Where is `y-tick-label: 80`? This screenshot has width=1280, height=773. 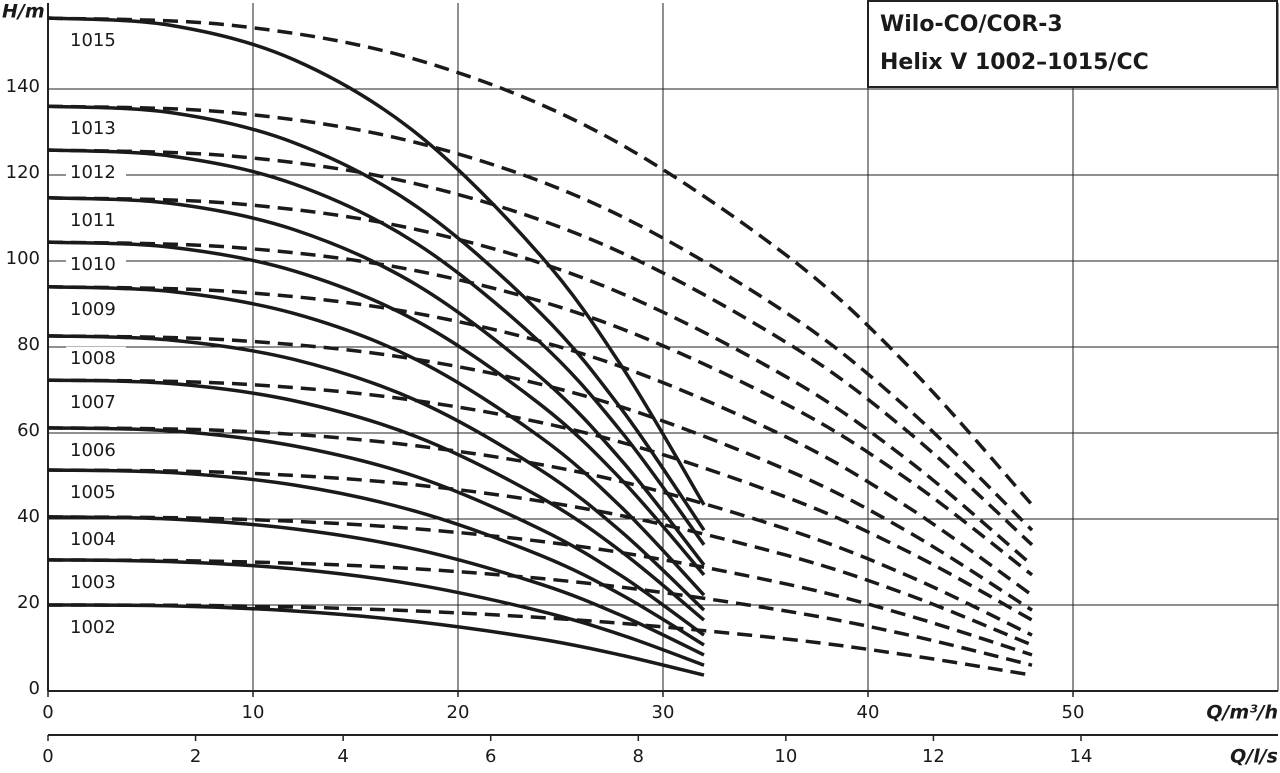
y-tick-label: 80 is located at coordinates (28, 344).